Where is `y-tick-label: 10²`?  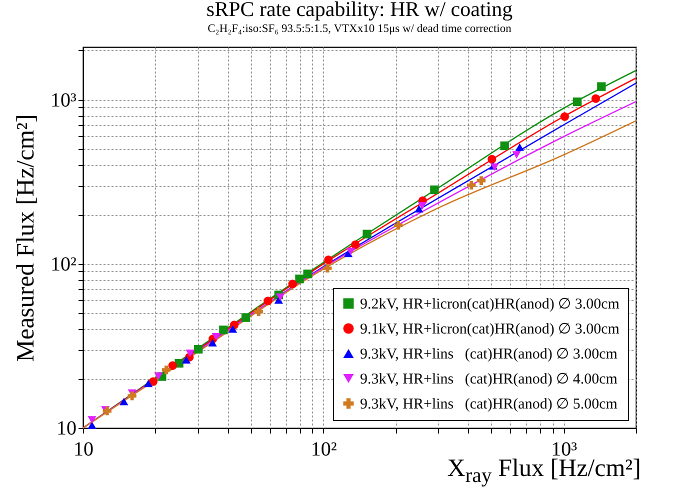
y-tick-label: 10² is located at coordinates (63, 264).